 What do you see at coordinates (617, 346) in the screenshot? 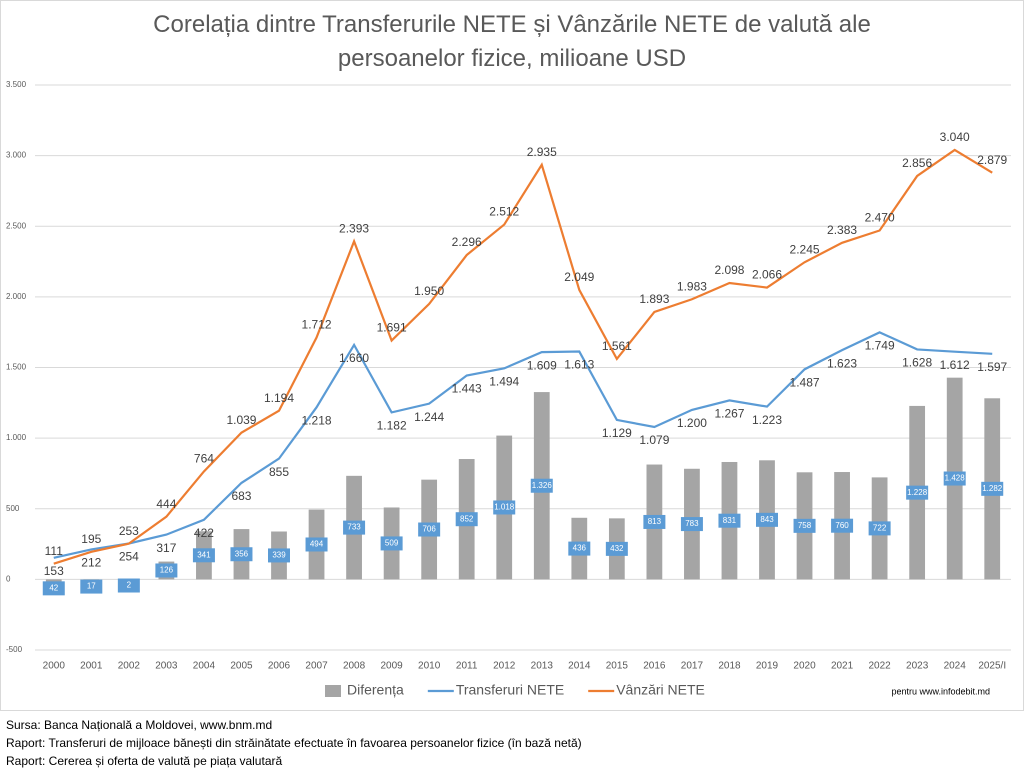
I see `line-label: 1.561` at bounding box center [617, 346].